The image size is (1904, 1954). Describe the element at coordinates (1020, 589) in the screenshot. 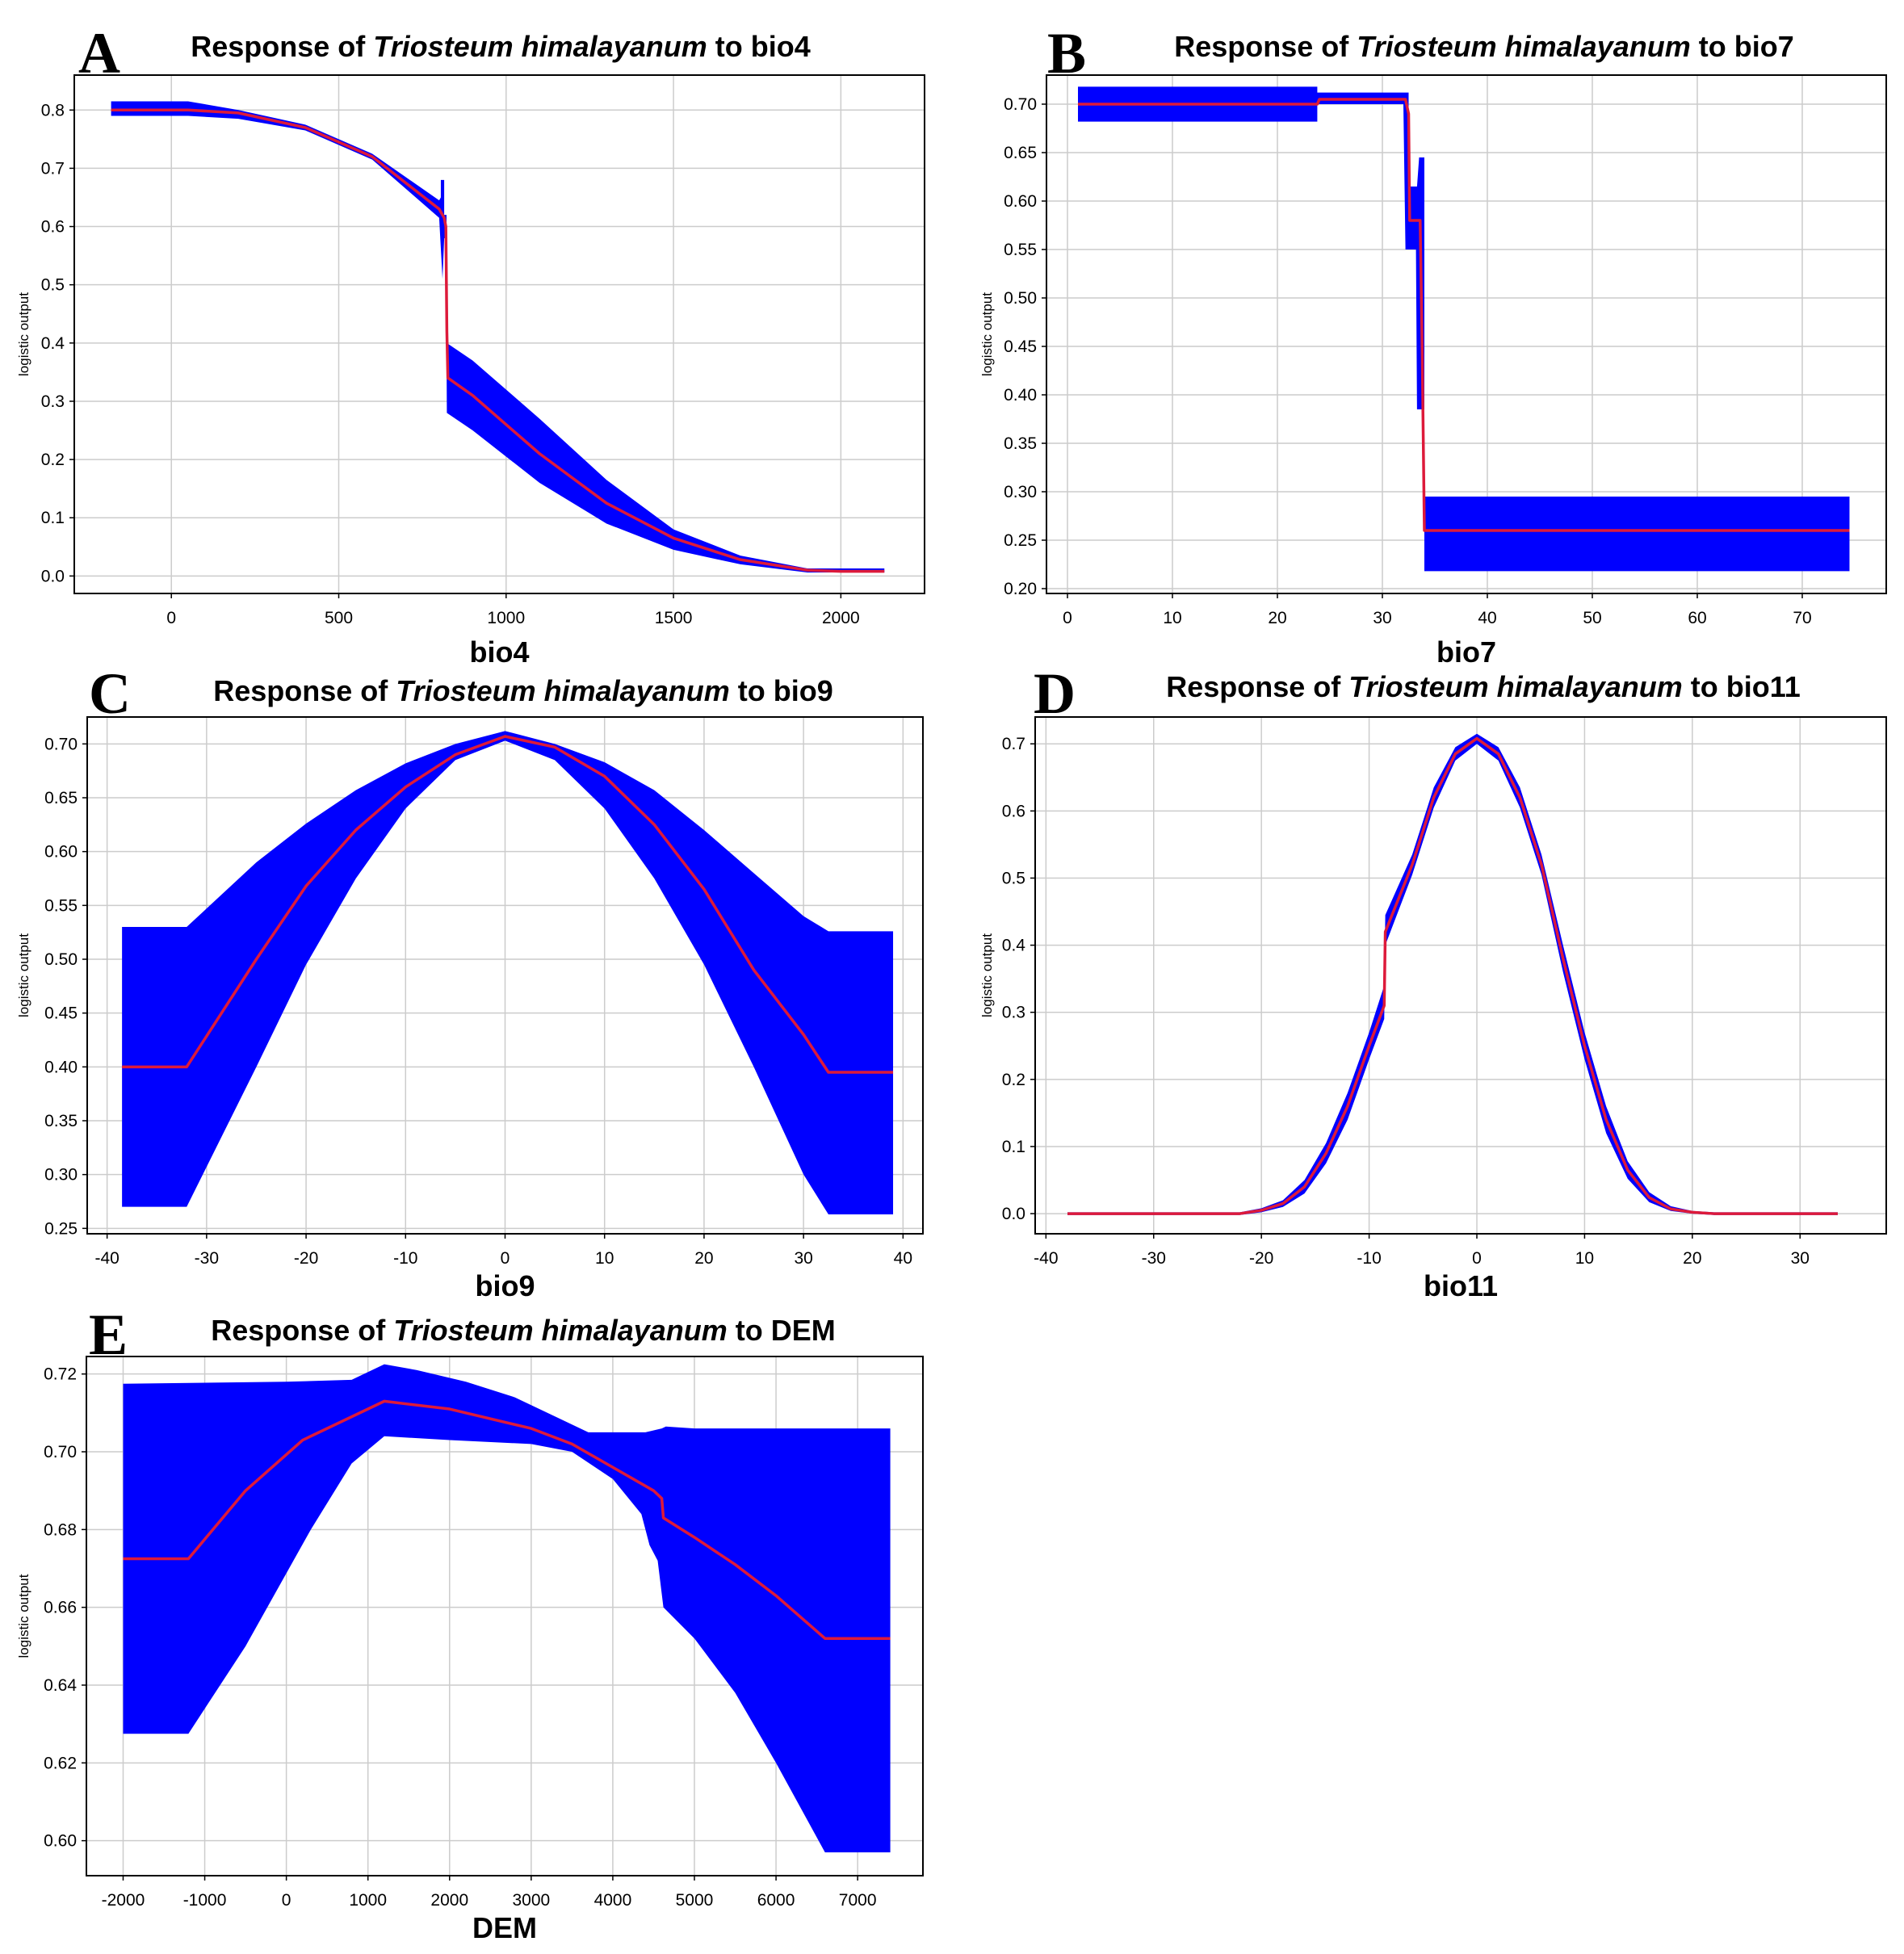

I see `y-tick-label: 0.20` at that location.